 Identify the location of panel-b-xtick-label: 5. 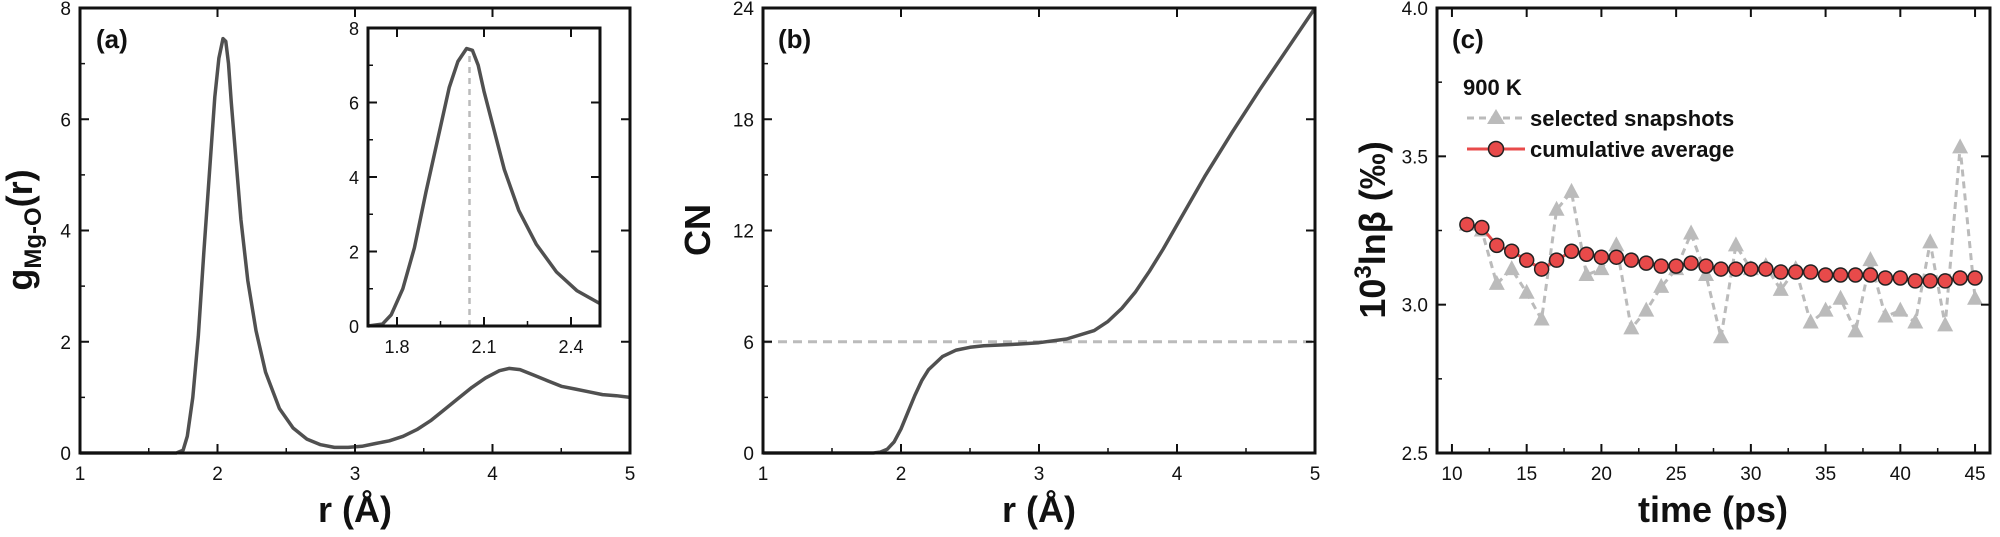
(1315, 474).